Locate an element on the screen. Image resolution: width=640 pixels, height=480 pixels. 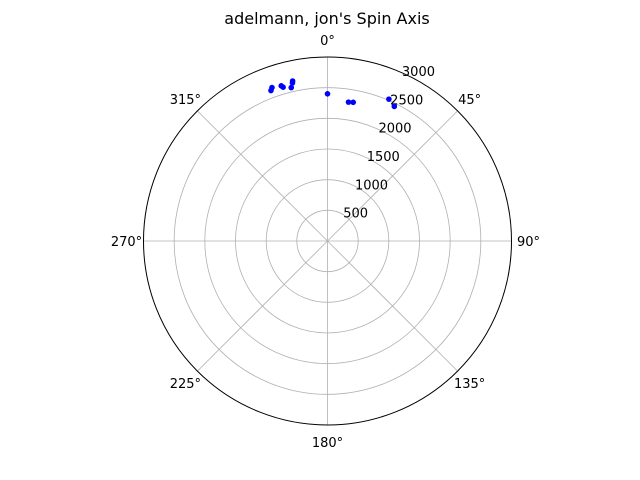
theta-tick-label: 180° is located at coordinates (327, 443).